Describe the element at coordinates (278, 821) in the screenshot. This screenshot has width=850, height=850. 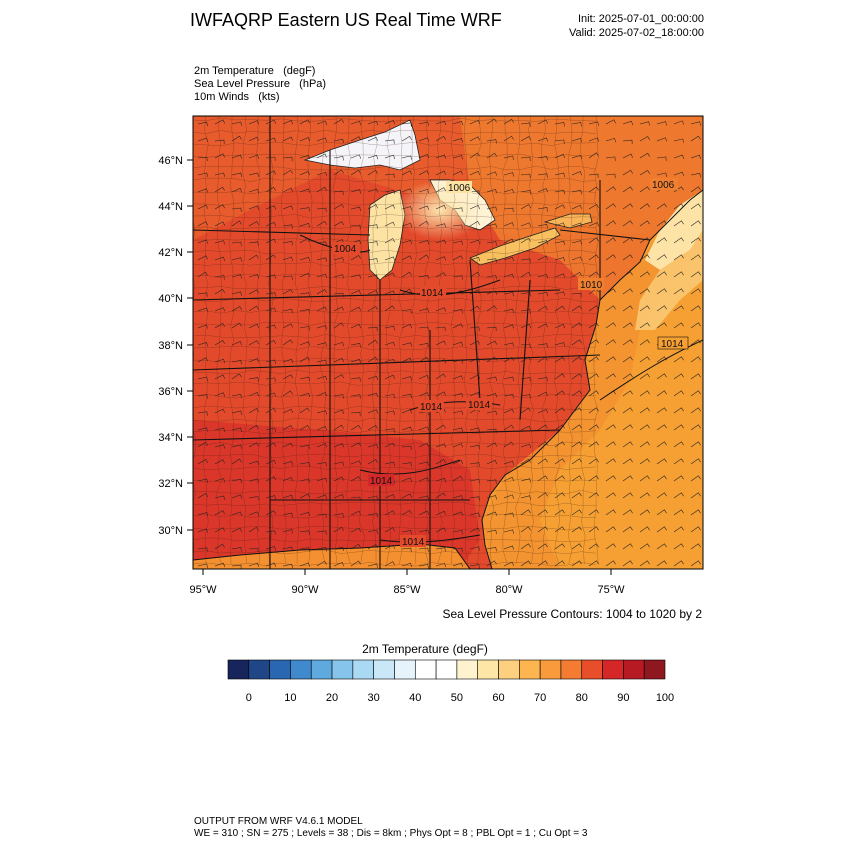
I see `model-info: OUTPUT FROM WRF V4.6.1 MODEL` at that location.